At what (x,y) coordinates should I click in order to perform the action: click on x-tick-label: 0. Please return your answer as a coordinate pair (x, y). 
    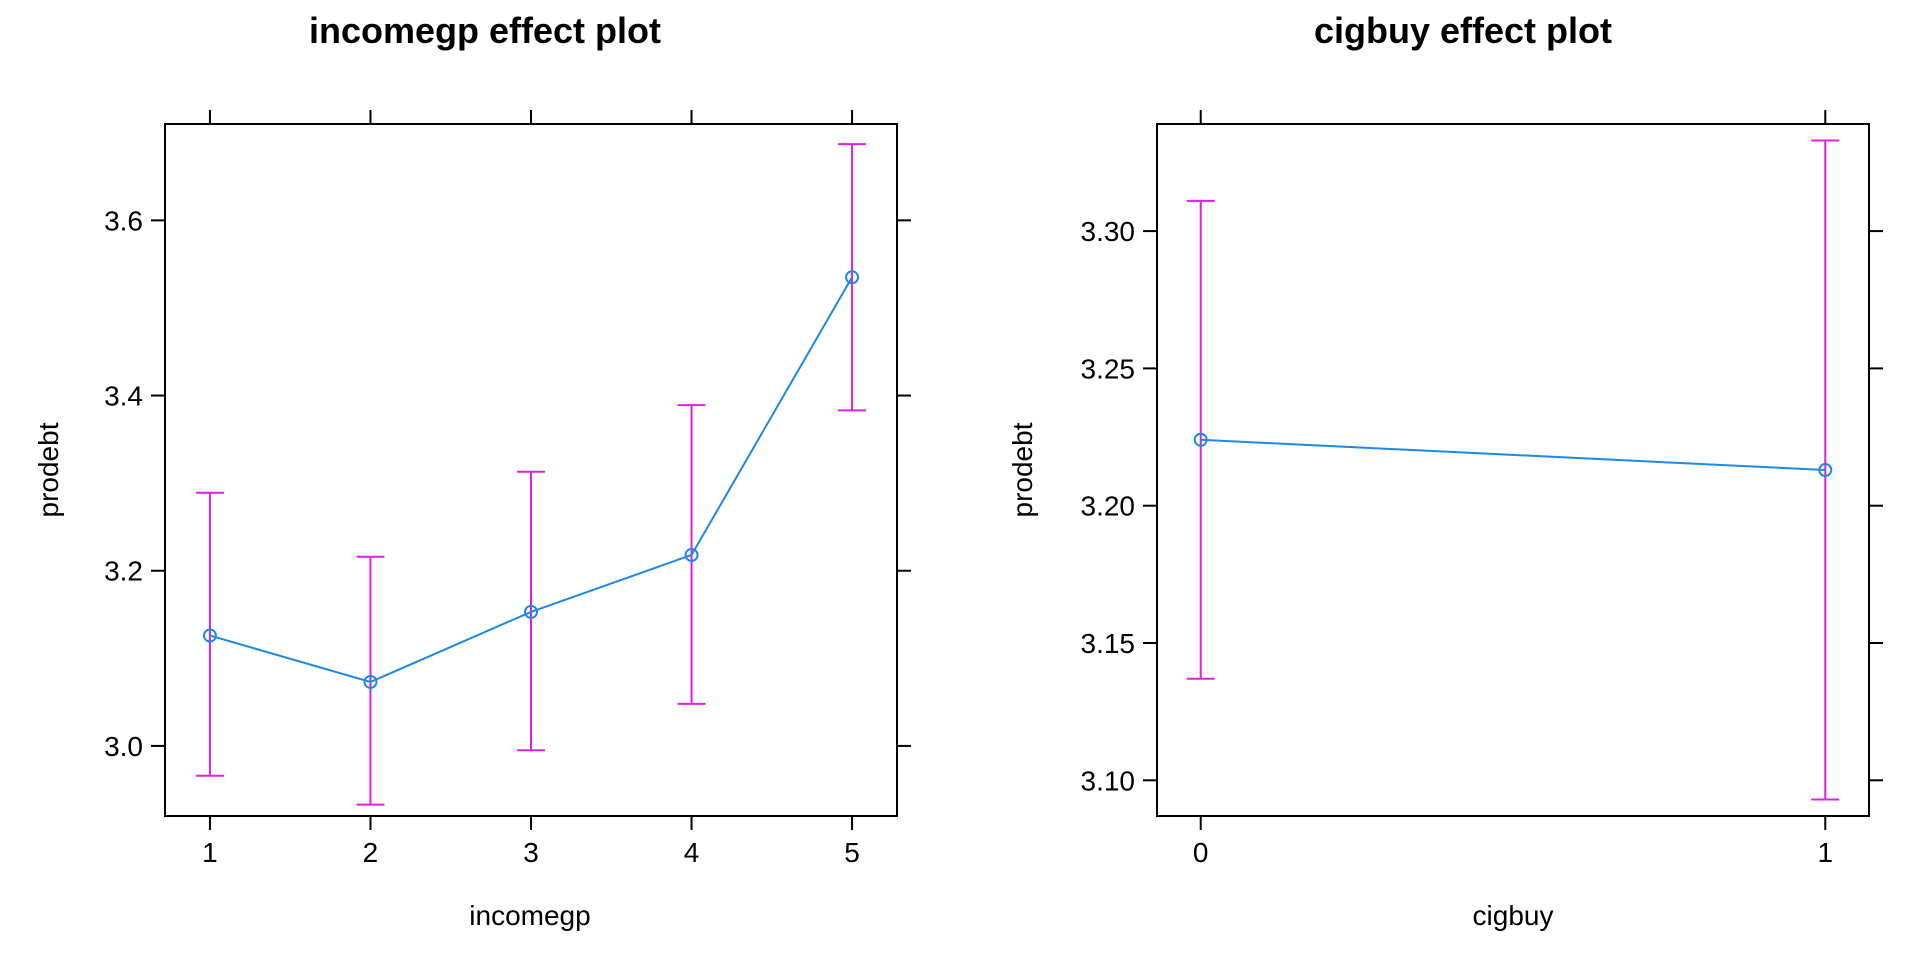
    Looking at the image, I should click on (1201, 852).